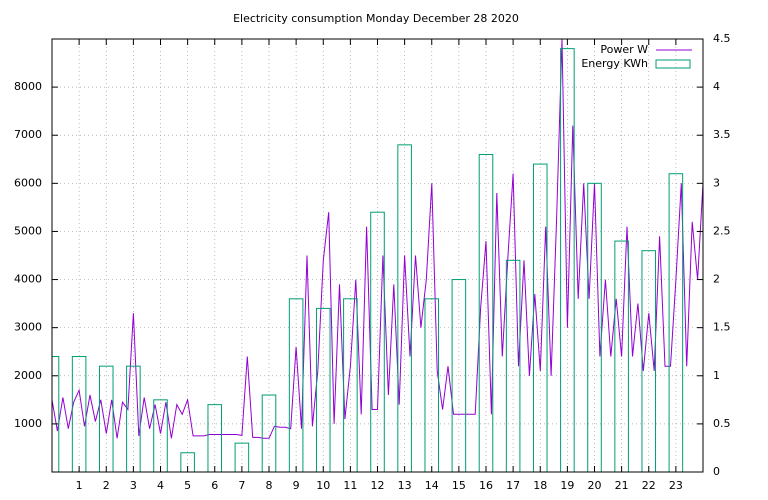 This screenshot has width=768, height=500. What do you see at coordinates (624, 49) in the screenshot?
I see `legend-label: Power W` at bounding box center [624, 49].